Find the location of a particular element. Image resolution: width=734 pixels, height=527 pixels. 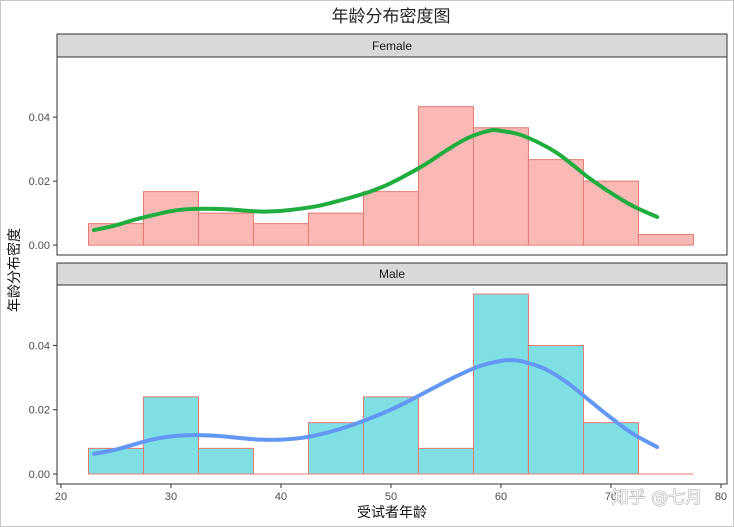

density-line is located at coordinates (375, 407).